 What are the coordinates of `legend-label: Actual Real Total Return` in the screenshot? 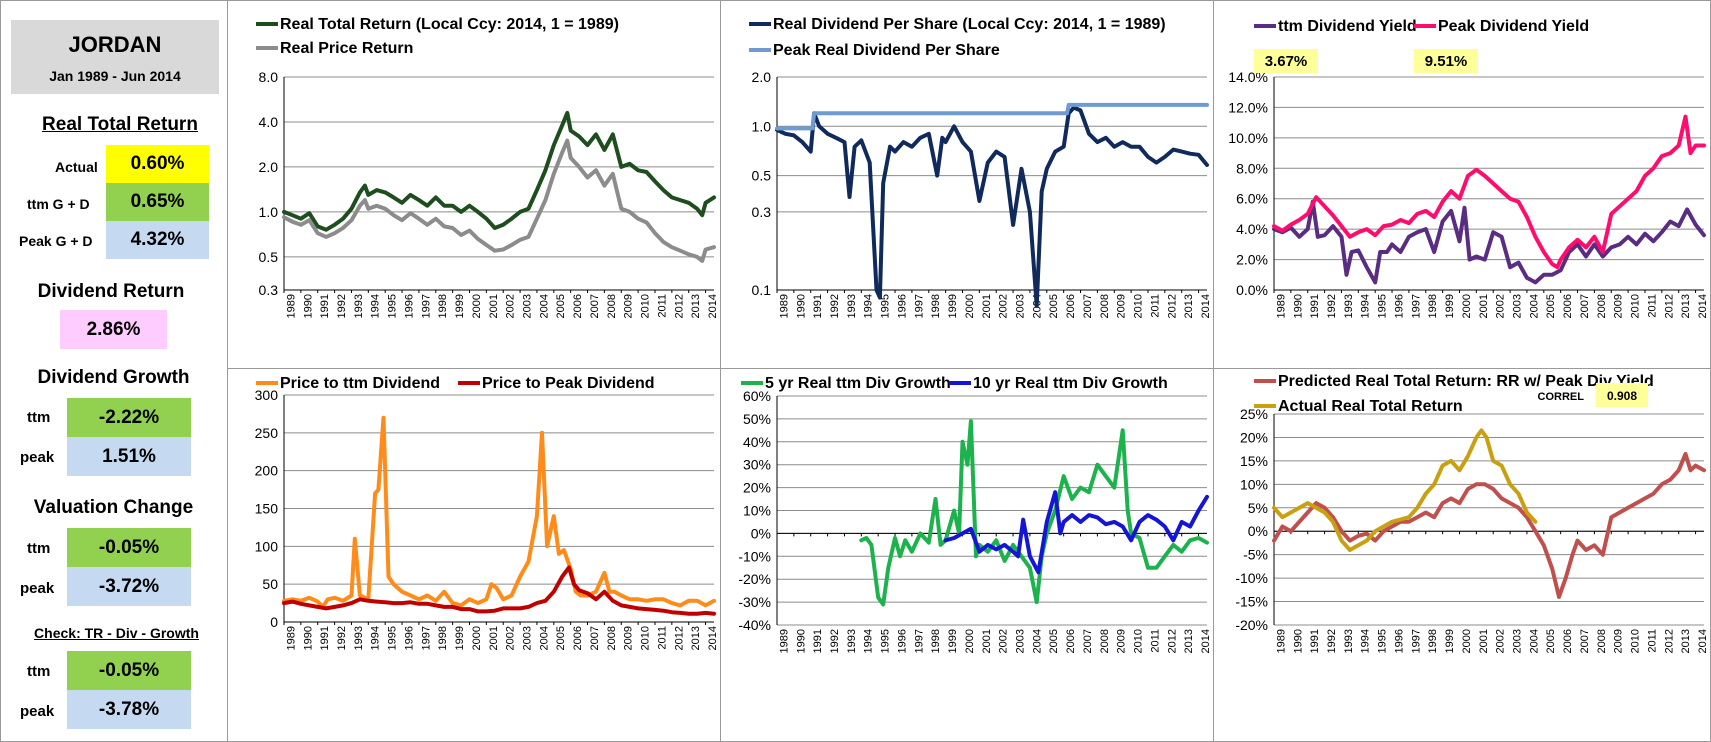 It's located at (1370, 406).